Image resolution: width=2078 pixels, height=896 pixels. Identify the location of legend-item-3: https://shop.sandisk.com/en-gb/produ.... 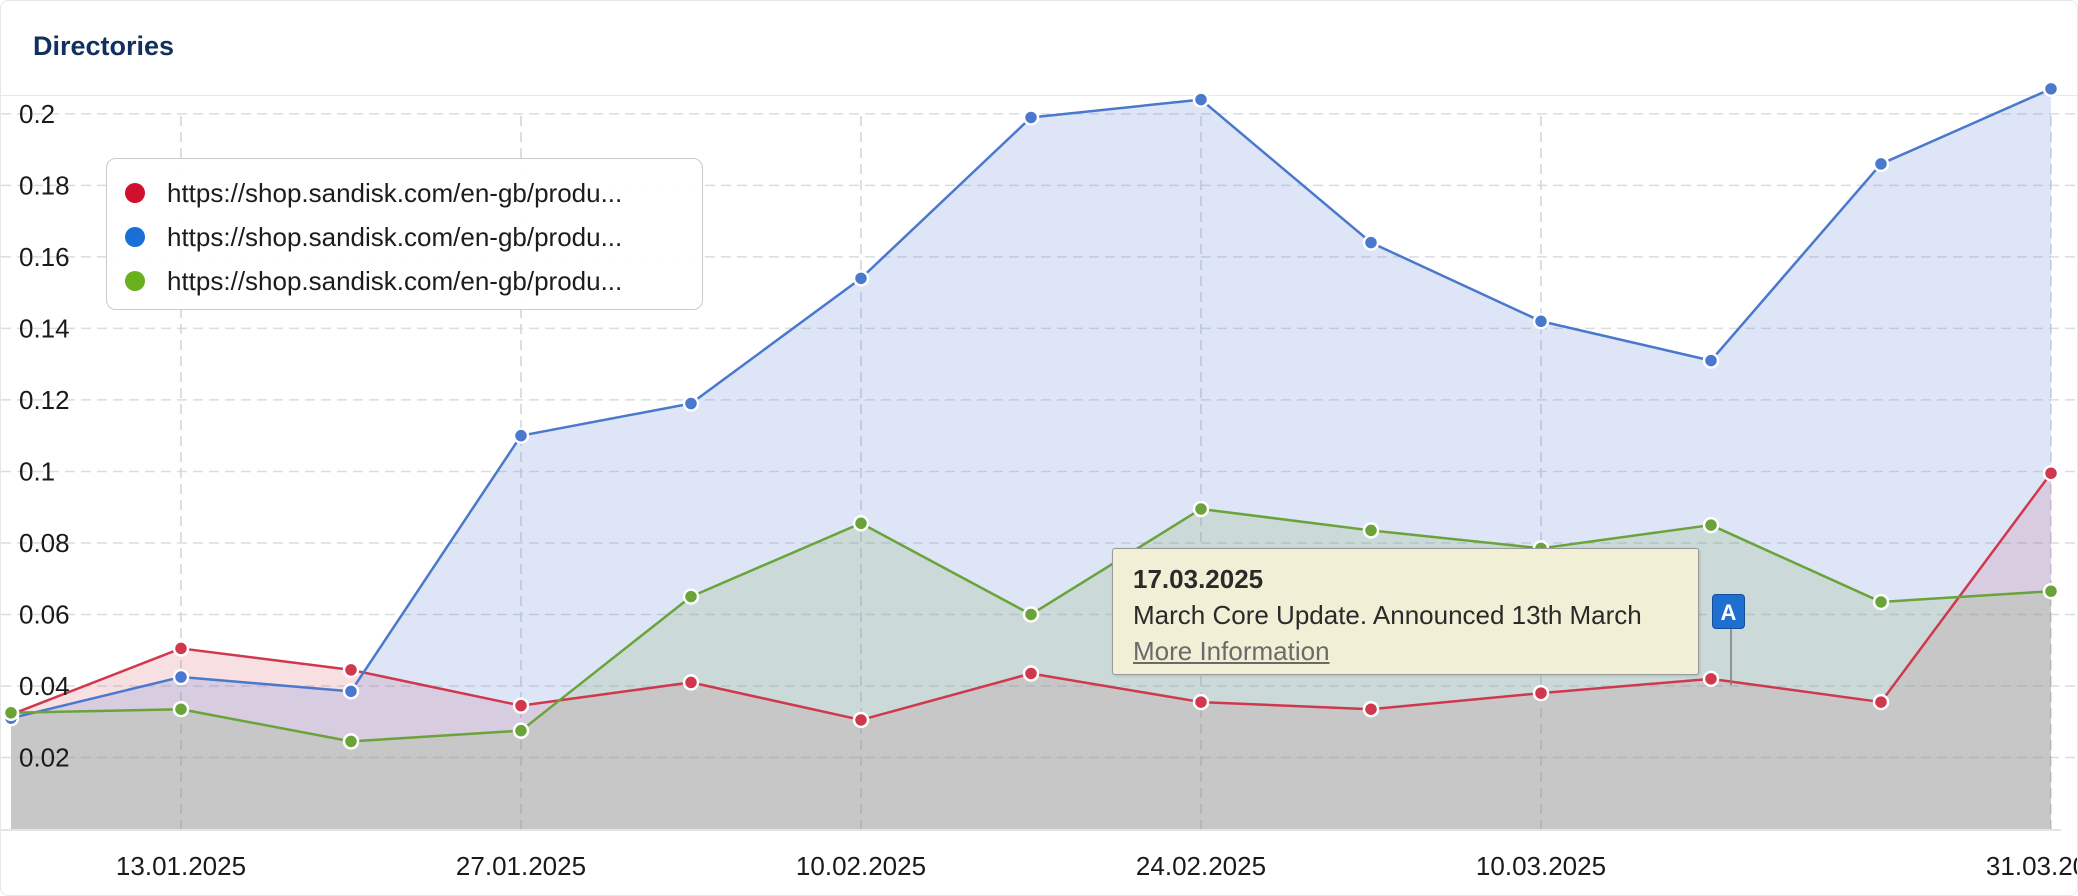
(404, 281).